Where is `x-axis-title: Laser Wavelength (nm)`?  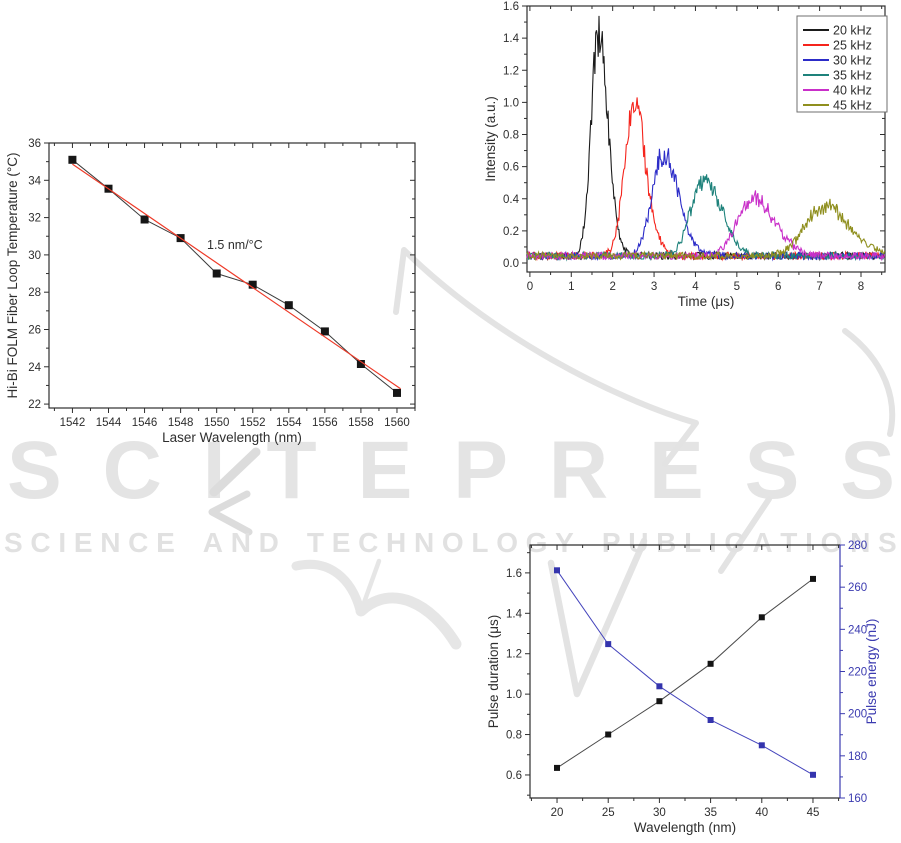 x-axis-title: Laser Wavelength (nm) is located at coordinates (232, 437).